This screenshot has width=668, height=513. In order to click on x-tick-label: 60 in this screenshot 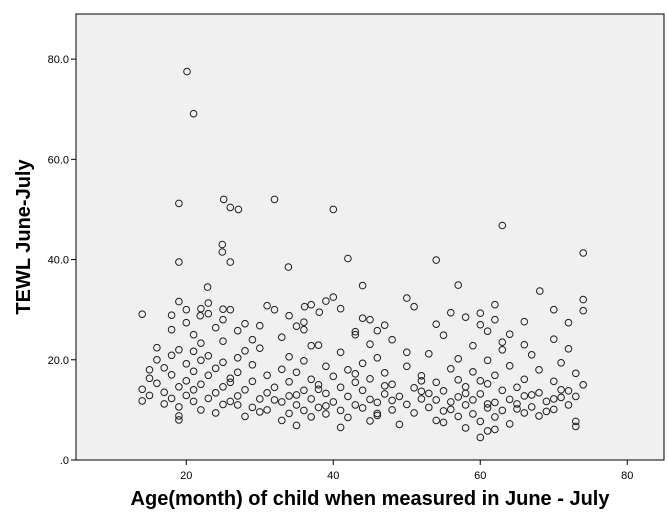, I will do `click(480, 476)`.